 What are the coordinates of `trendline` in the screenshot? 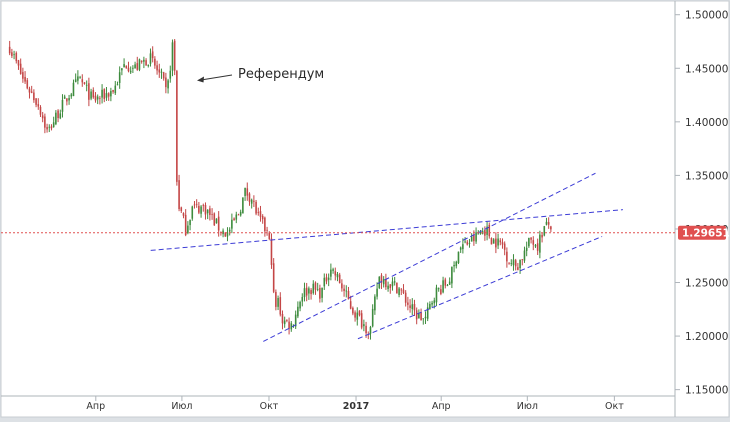 It's located at (480, 287).